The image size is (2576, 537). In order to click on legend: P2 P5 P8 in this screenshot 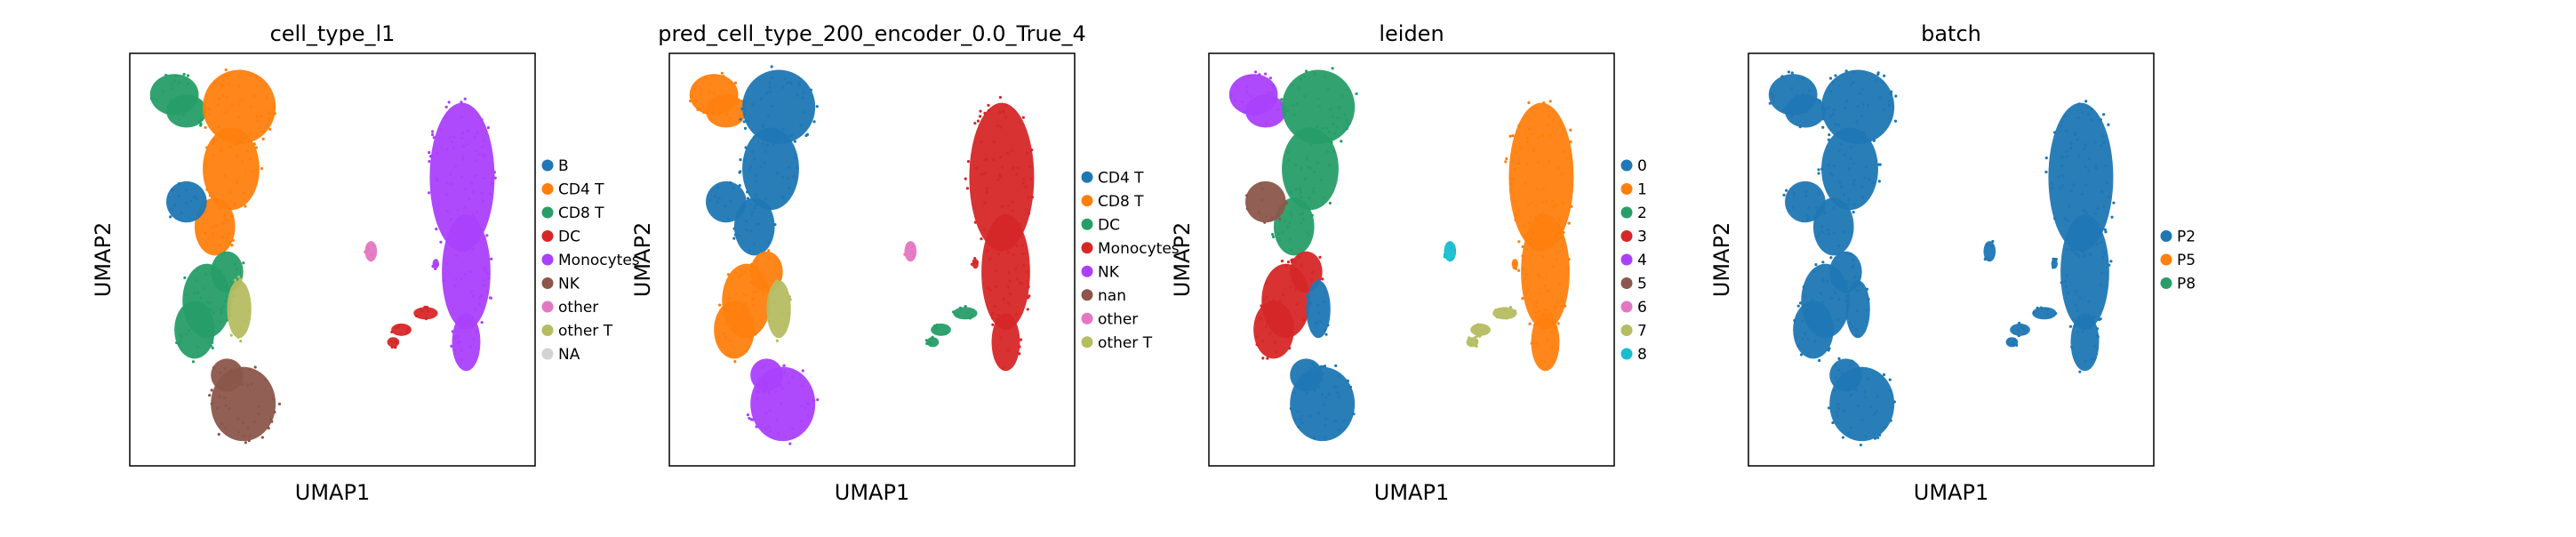, I will do `click(2178, 260)`.